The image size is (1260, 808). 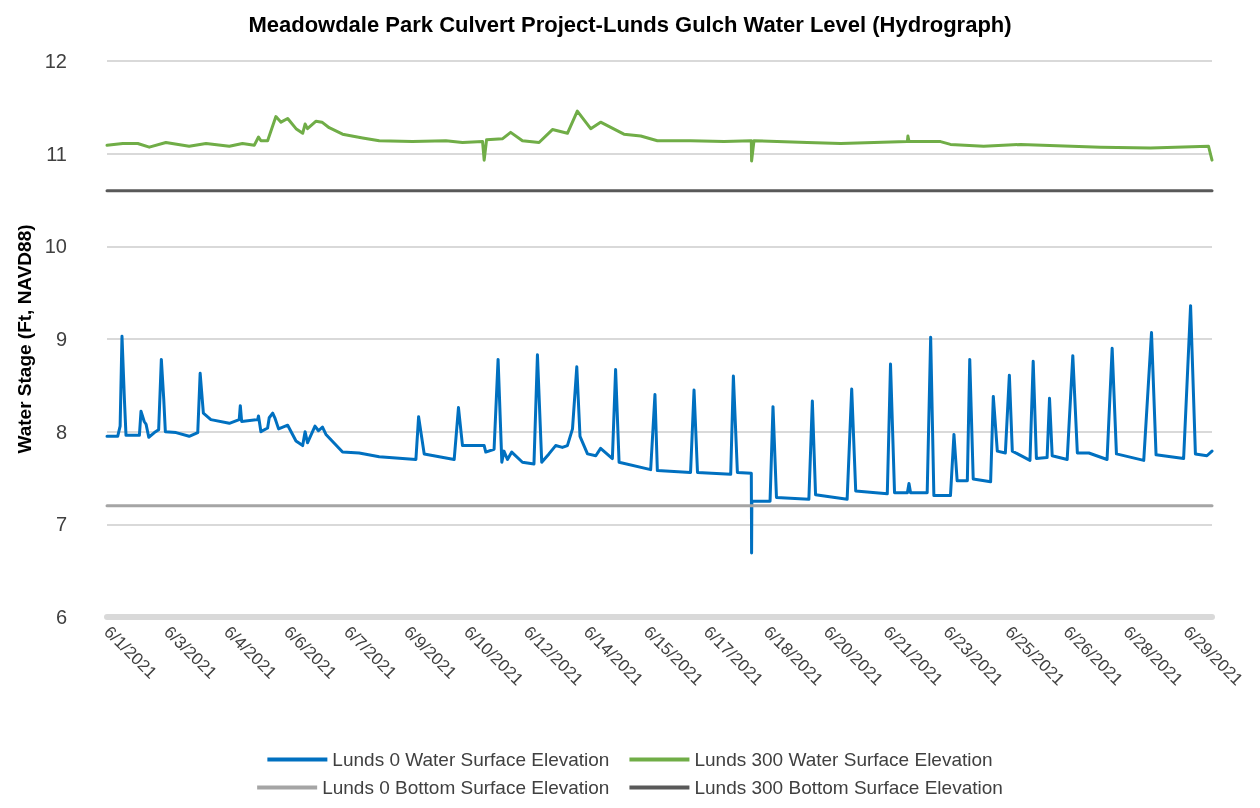 I want to click on y-tick-label: 7, so click(x=61, y=524).